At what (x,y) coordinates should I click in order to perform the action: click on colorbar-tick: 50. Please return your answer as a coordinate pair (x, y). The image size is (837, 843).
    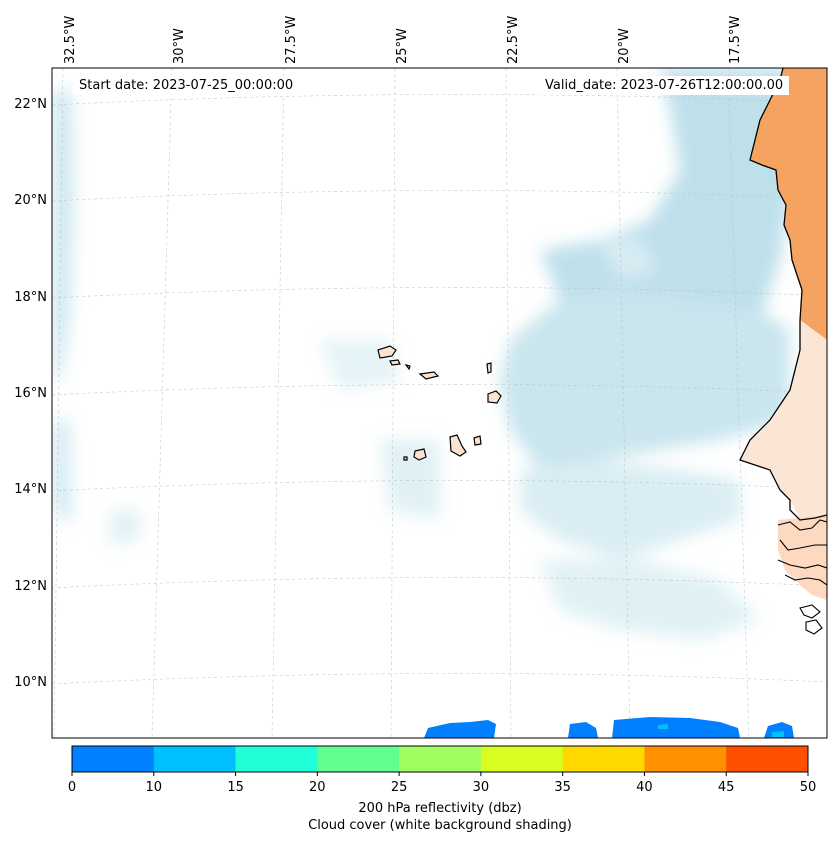
    Looking at the image, I should click on (808, 787).